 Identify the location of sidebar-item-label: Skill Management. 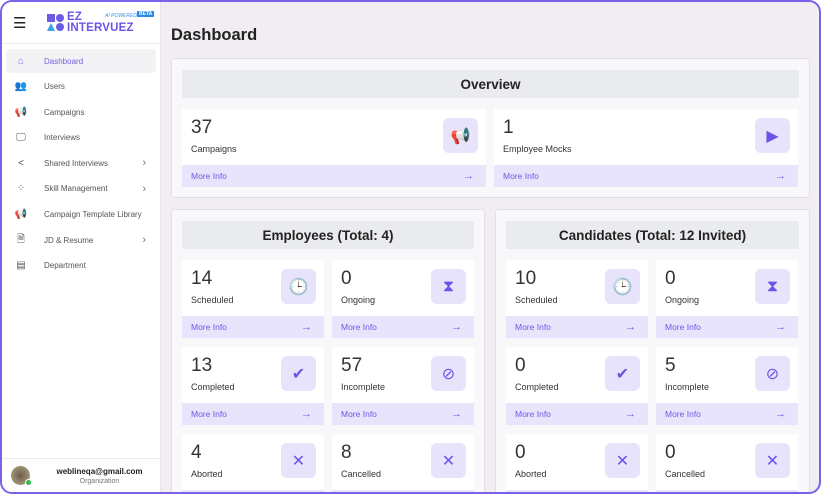
(76, 189).